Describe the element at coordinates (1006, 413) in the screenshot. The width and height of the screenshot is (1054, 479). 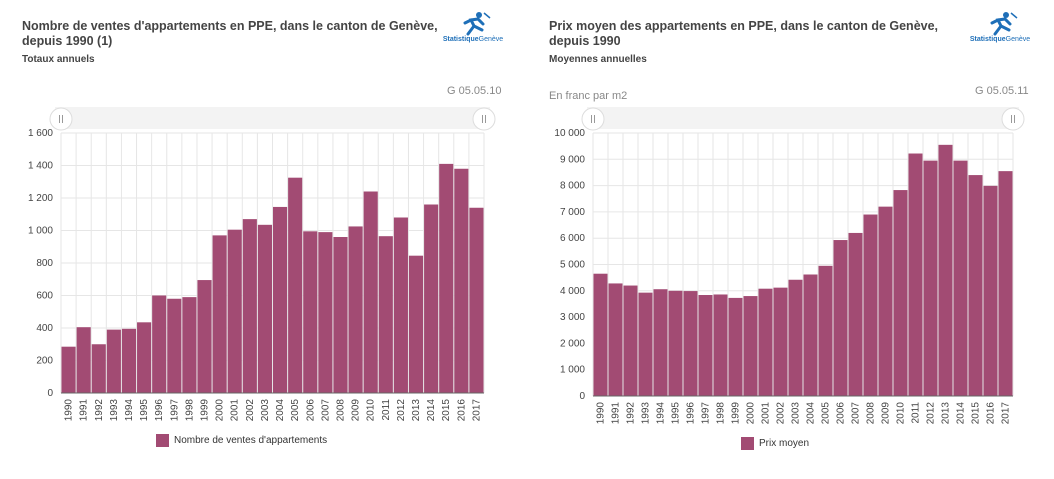
I see `x-tick-label: 2017` at that location.